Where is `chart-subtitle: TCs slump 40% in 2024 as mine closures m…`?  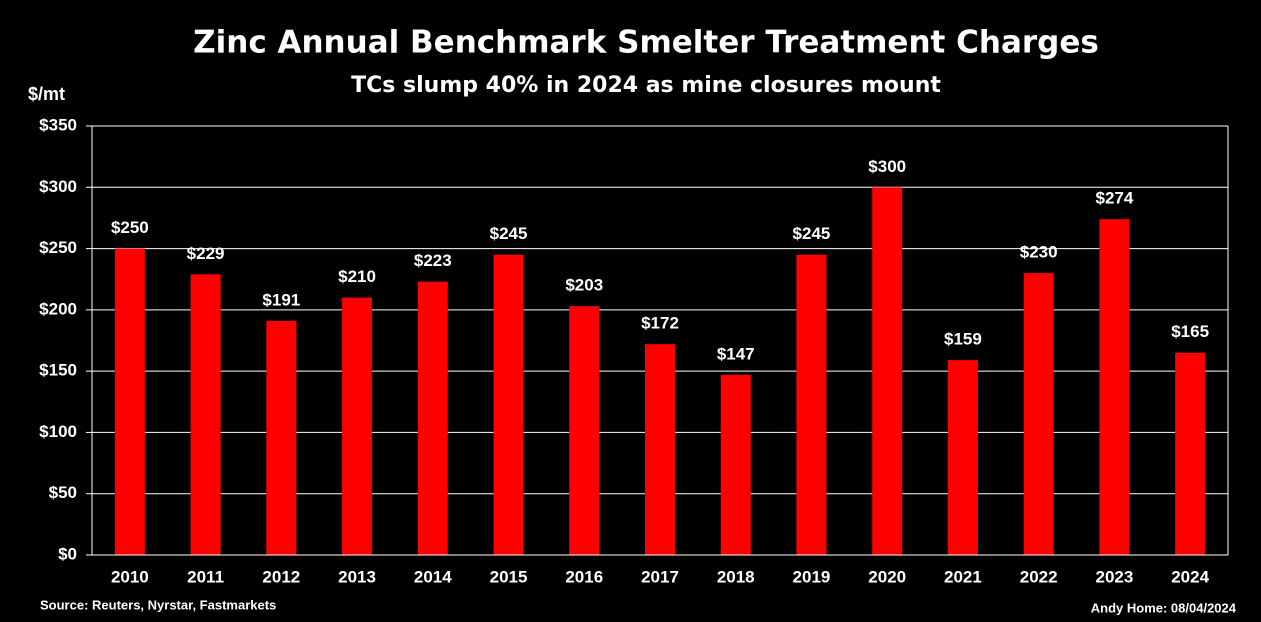
chart-subtitle: TCs slump 40% in 2024 as mine closures m… is located at coordinates (646, 85).